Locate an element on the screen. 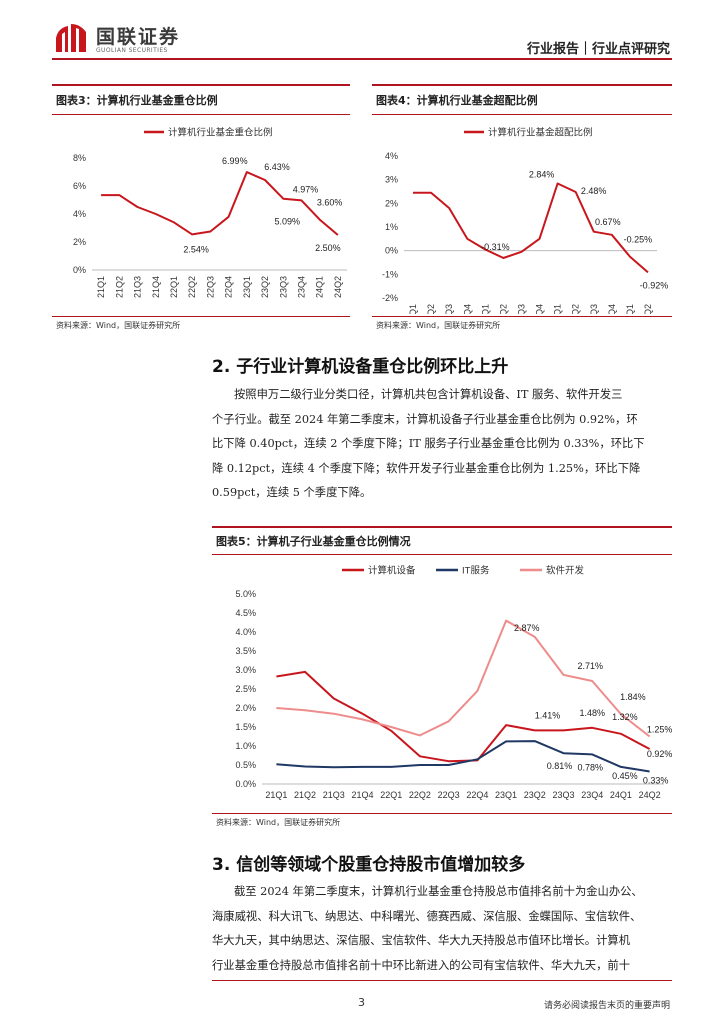 The width and height of the screenshot is (724, 1024). footer-disclaimer: 请务必阅读报告末页的重要声明 is located at coordinates (606, 1006).